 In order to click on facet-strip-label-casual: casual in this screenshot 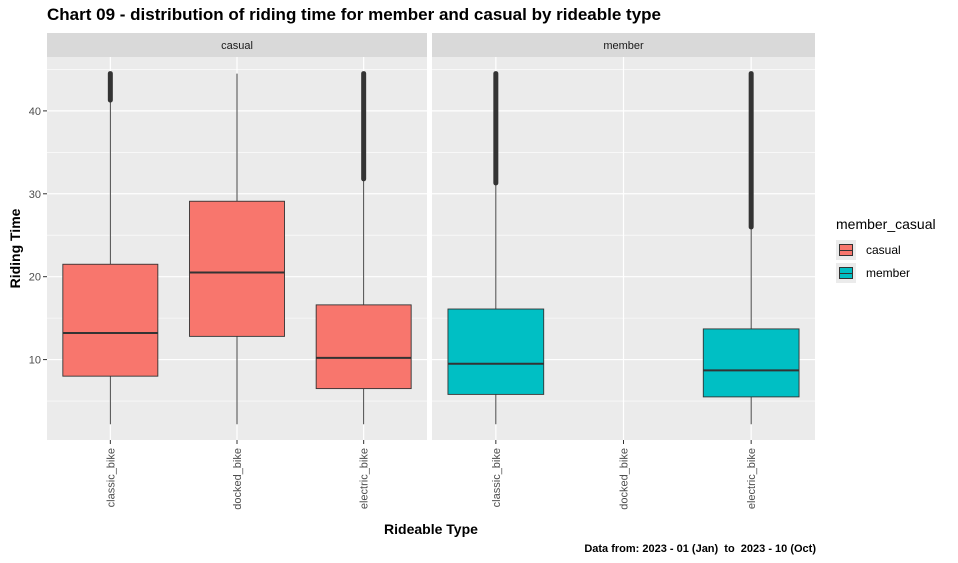, I will do `click(237, 46)`.